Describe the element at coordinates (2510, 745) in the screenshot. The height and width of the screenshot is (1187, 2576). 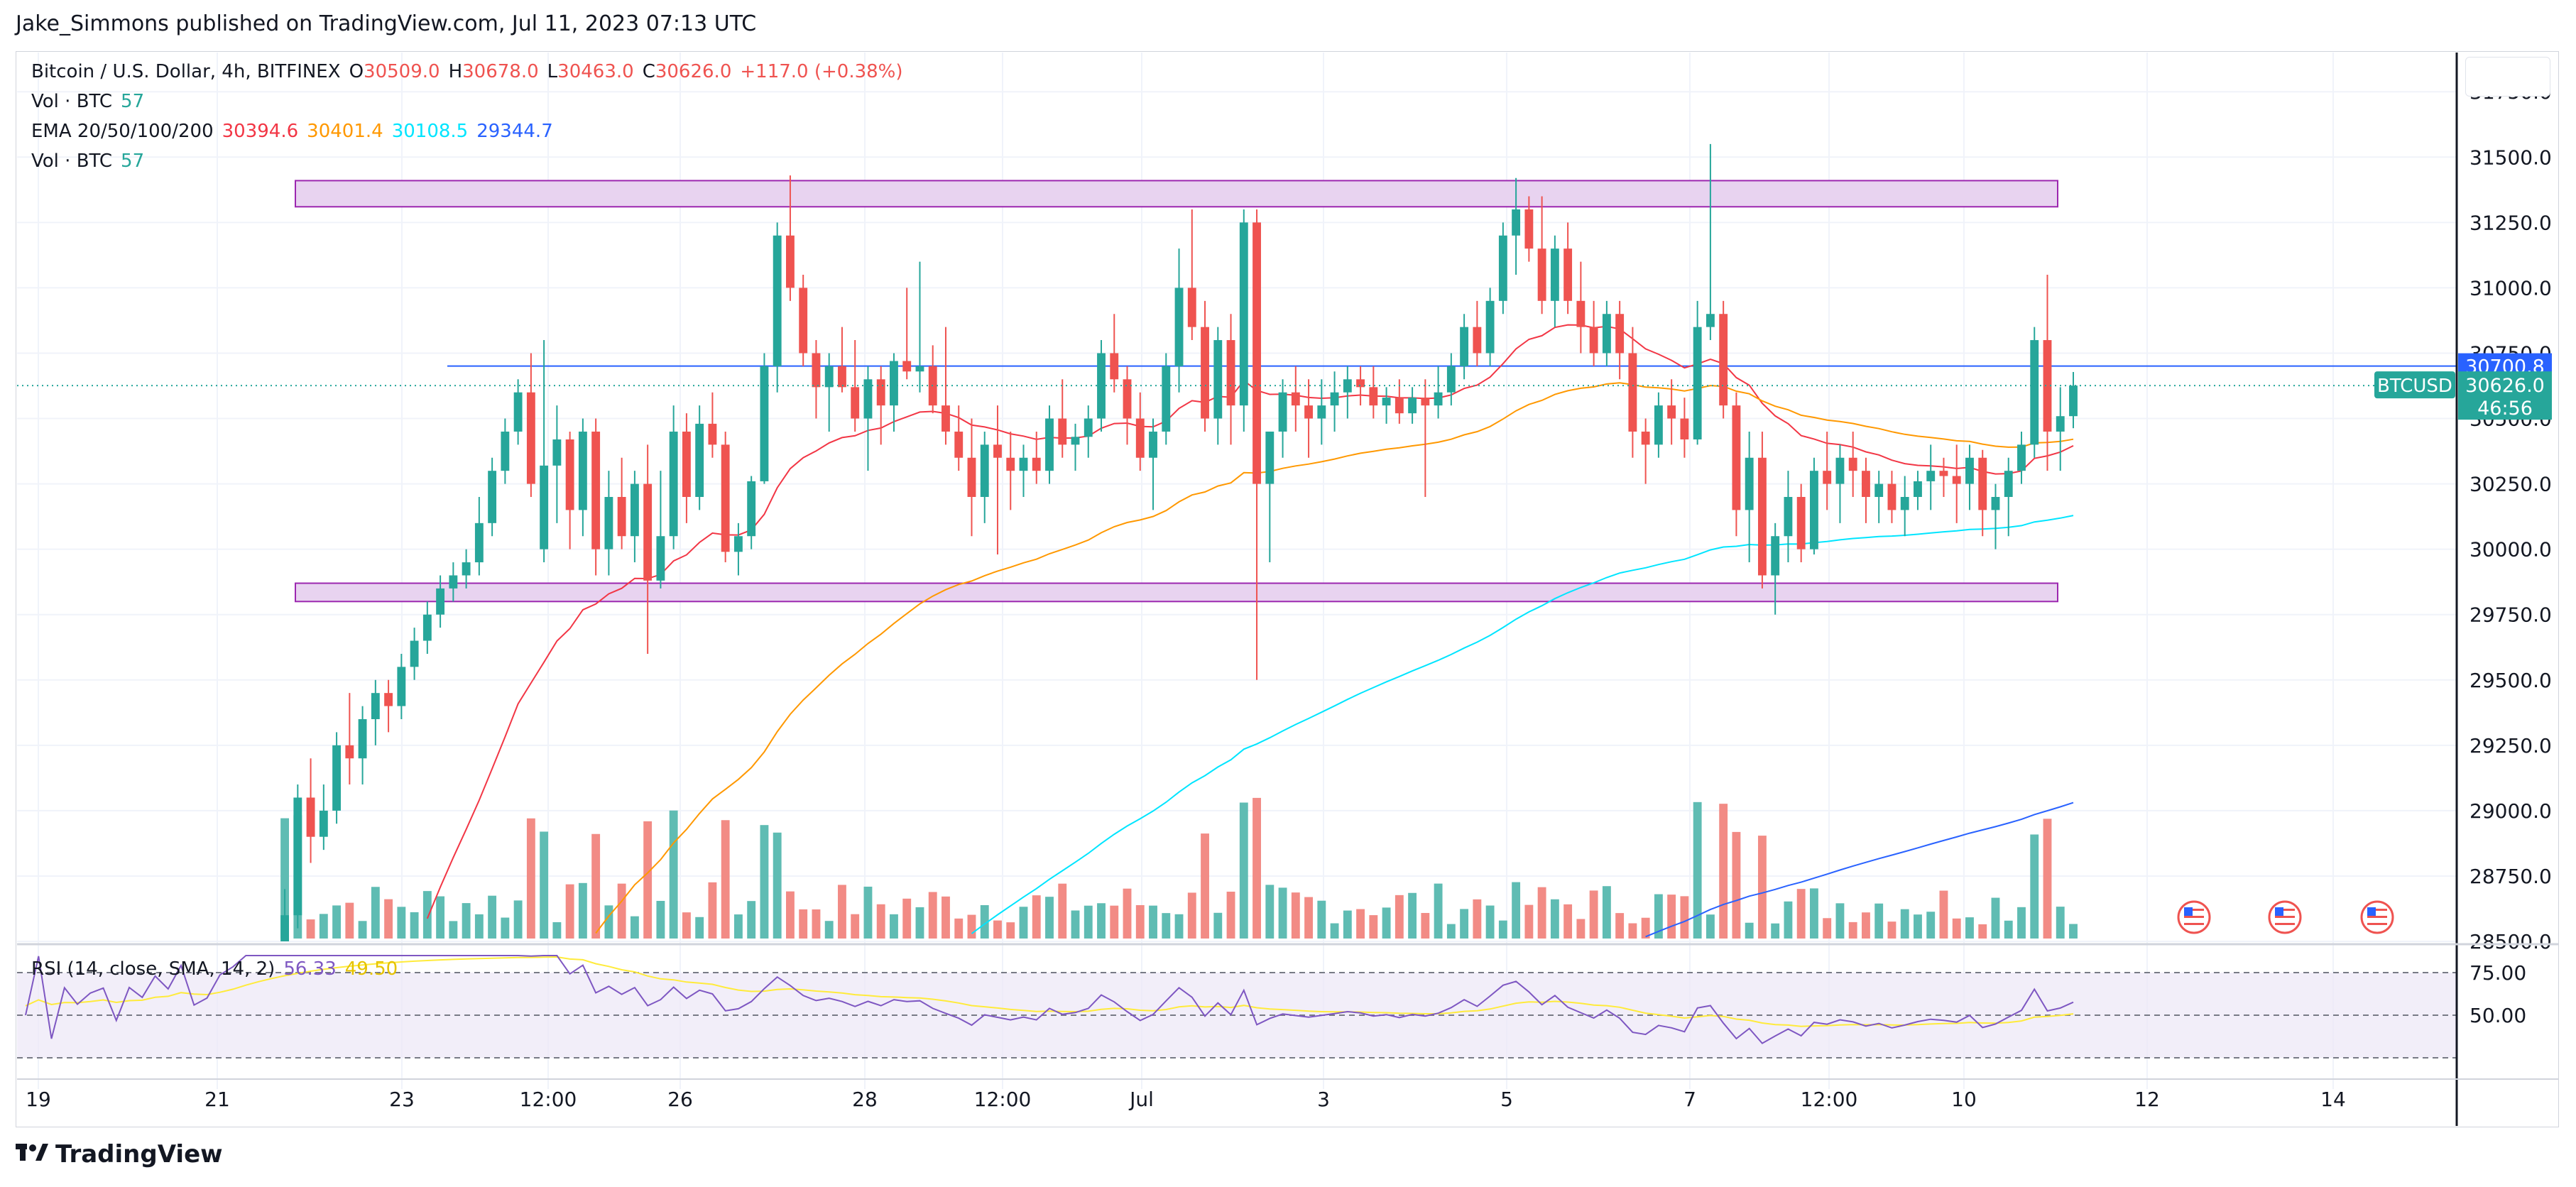
I see `y-tick-label: 29250.0` at that location.